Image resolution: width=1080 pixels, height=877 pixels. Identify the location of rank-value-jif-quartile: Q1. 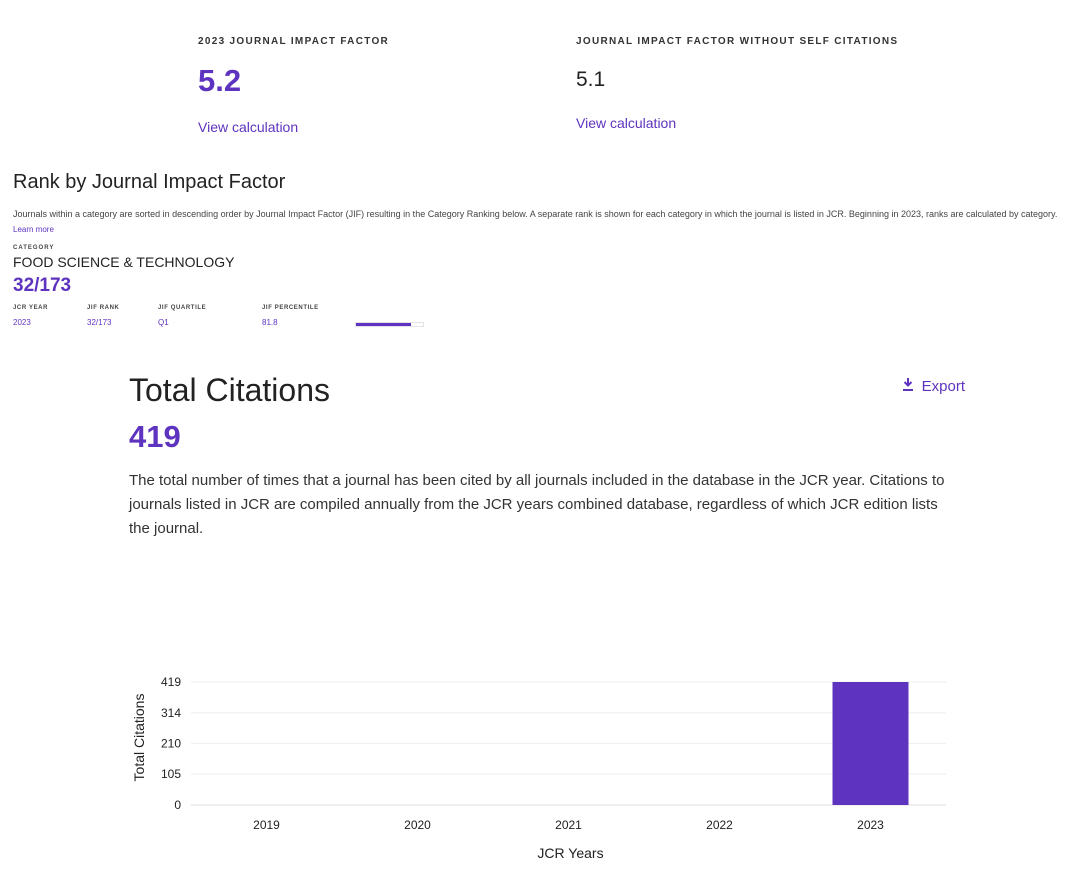
(163, 322).